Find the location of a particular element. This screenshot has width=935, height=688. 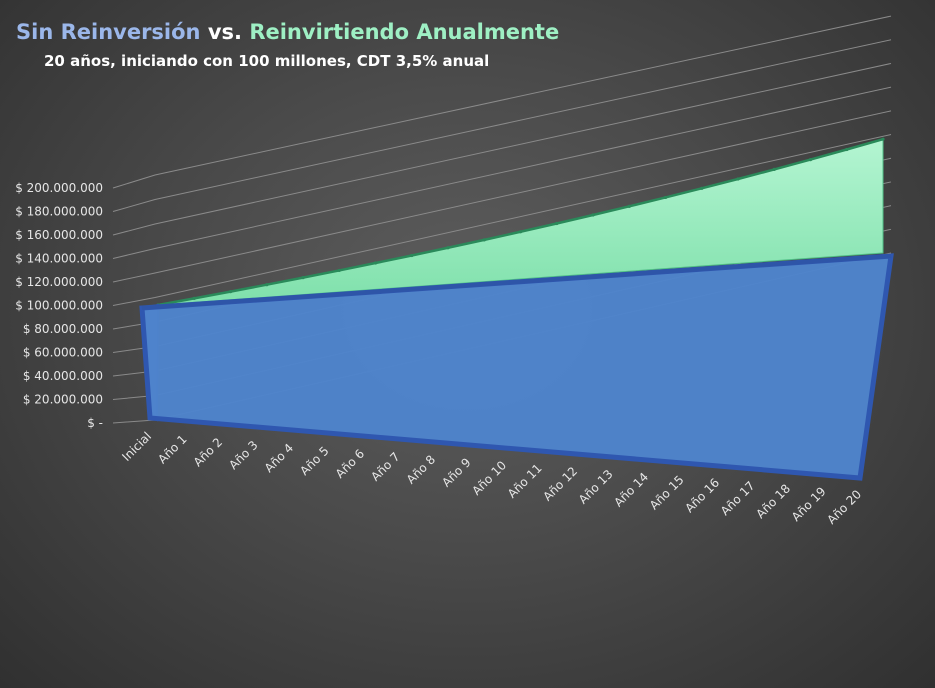

x-tick-label: Año 18 is located at coordinates (773, 501).